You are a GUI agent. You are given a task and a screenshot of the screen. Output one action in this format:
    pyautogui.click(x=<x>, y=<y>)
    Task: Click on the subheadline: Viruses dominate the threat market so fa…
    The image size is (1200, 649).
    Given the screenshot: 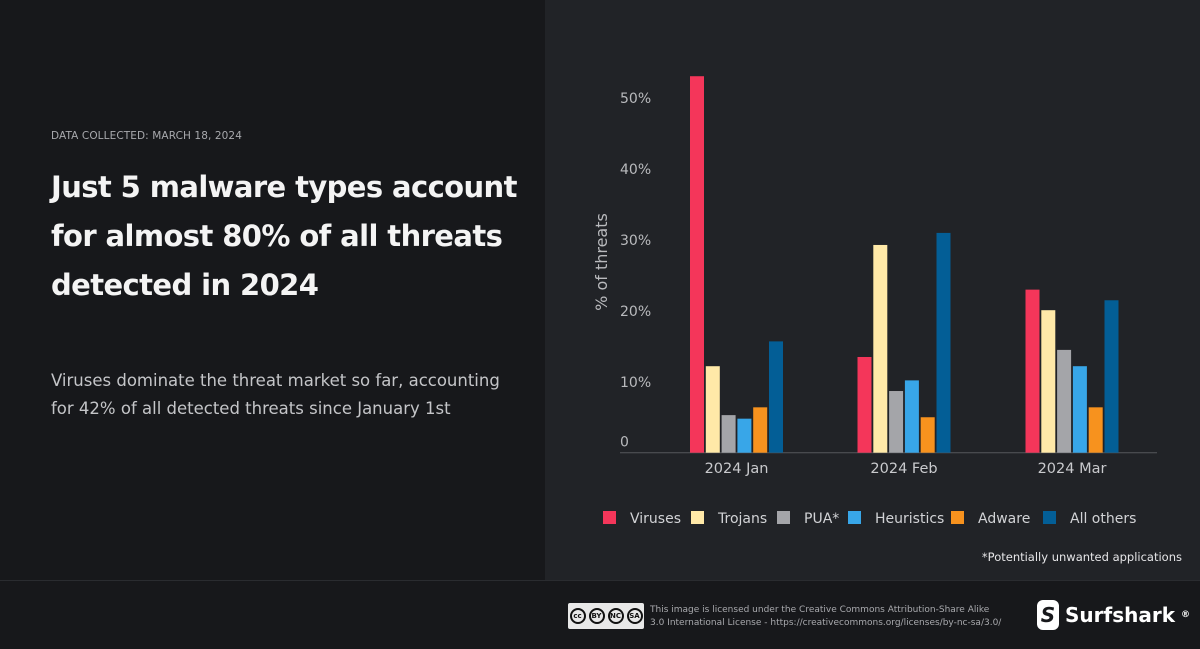 What is the action you would take?
    pyautogui.click(x=275, y=394)
    